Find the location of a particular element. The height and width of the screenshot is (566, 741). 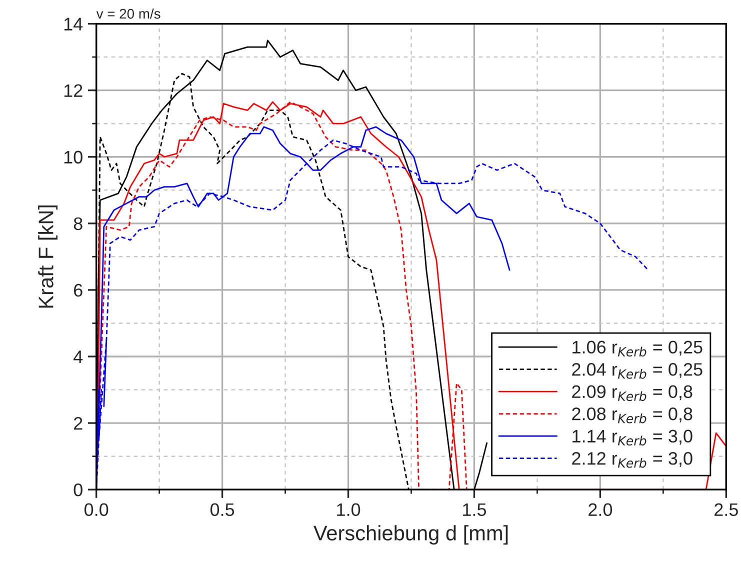

x-tick-label: 1.5 is located at coordinates (474, 509).